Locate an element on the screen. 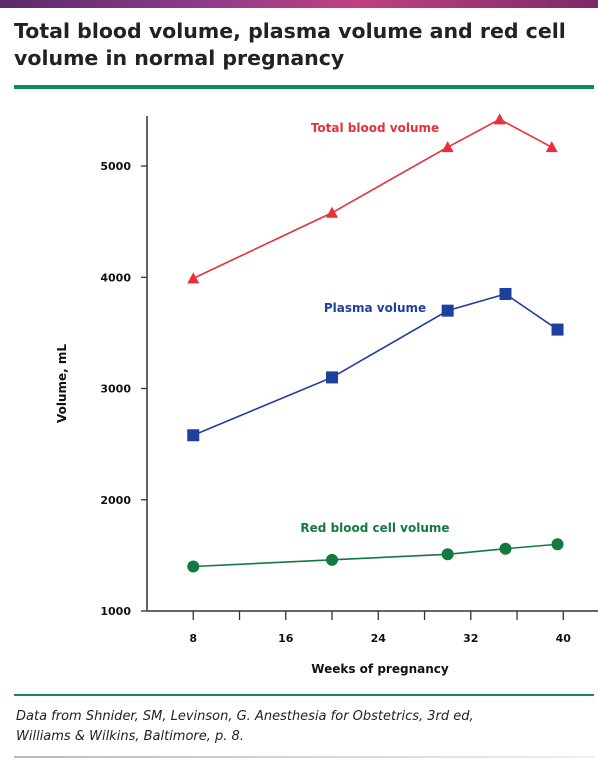 The height and width of the screenshot is (762, 598). series-circle is located at coordinates (375, 555).